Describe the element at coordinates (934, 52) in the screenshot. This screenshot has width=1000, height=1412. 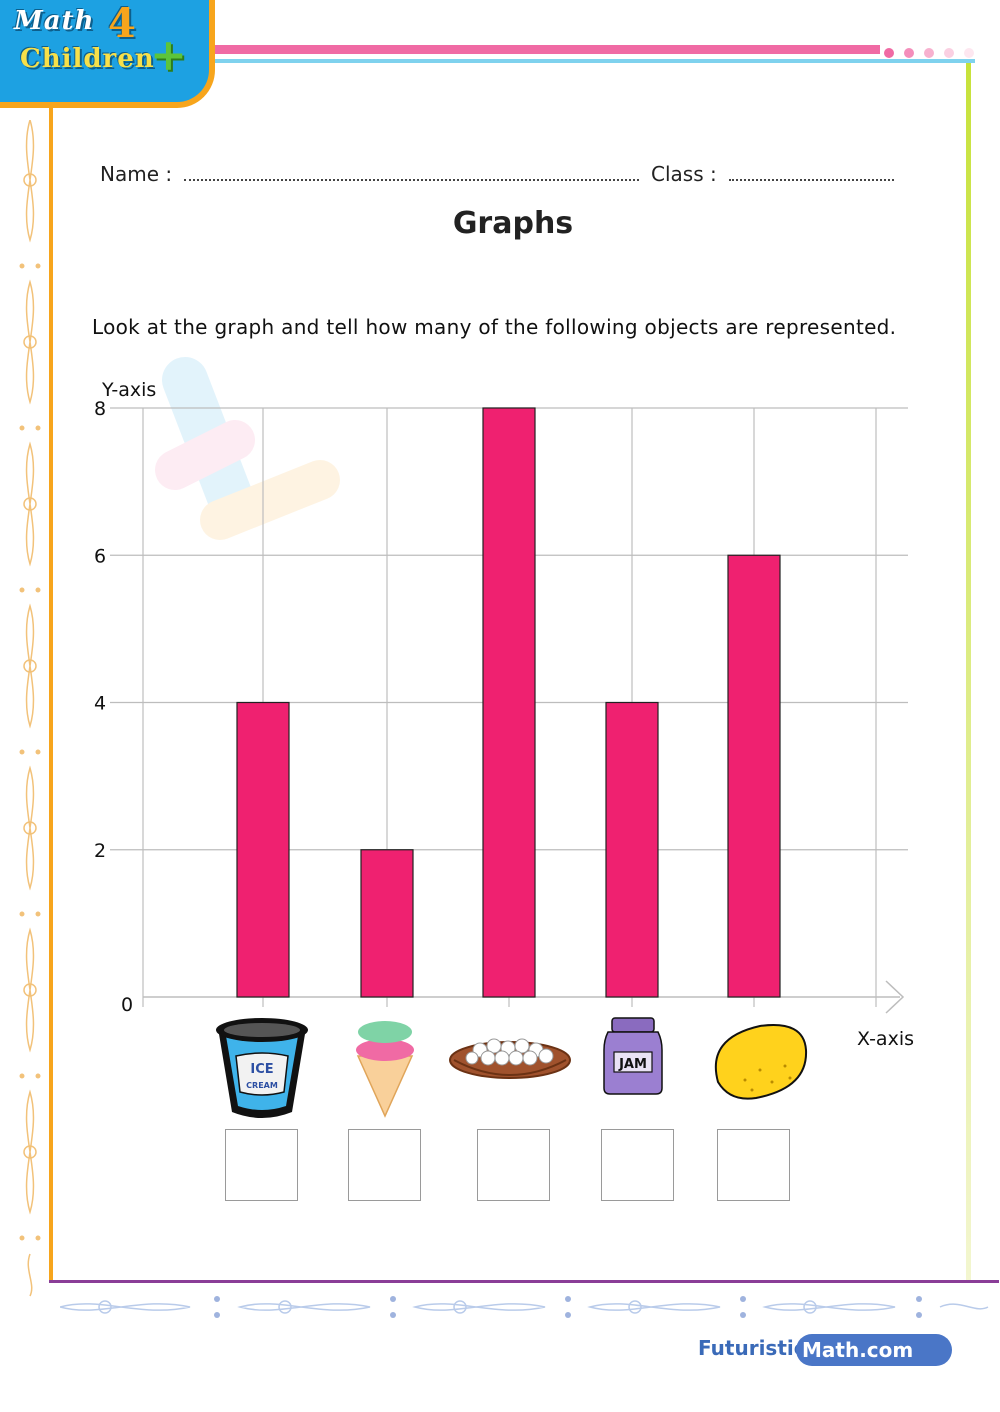
I see `top-dots-decoration` at that location.